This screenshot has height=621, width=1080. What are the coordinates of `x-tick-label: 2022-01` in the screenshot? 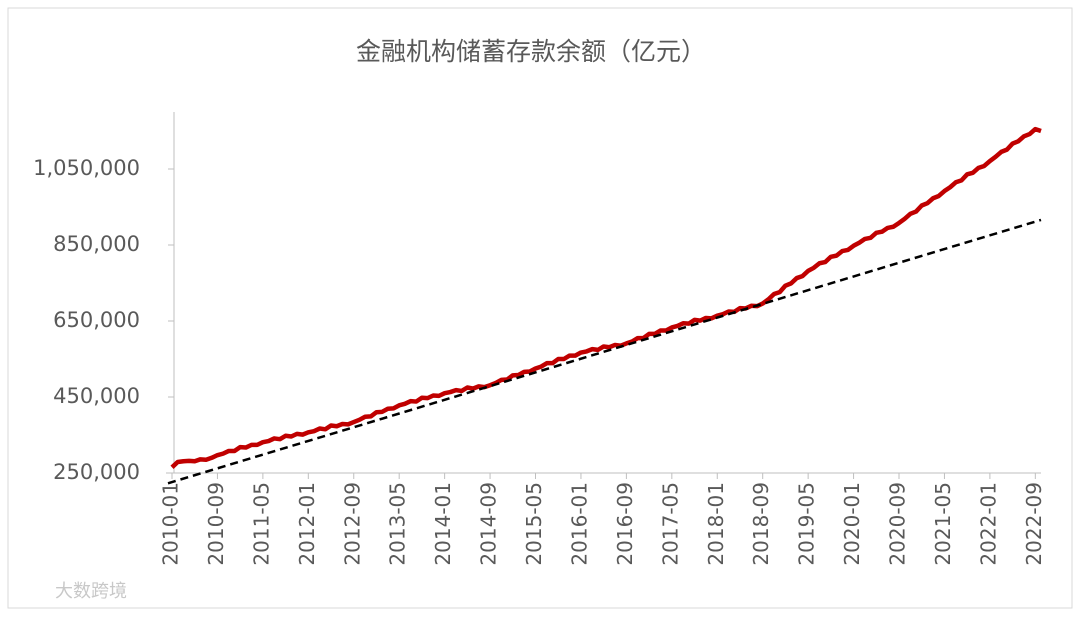 It's located at (988, 524).